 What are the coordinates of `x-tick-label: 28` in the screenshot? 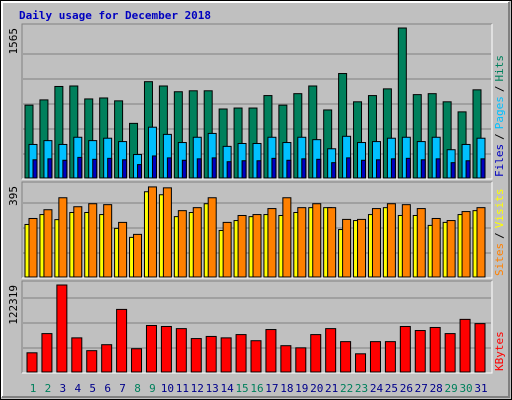 It's located at (436, 388).